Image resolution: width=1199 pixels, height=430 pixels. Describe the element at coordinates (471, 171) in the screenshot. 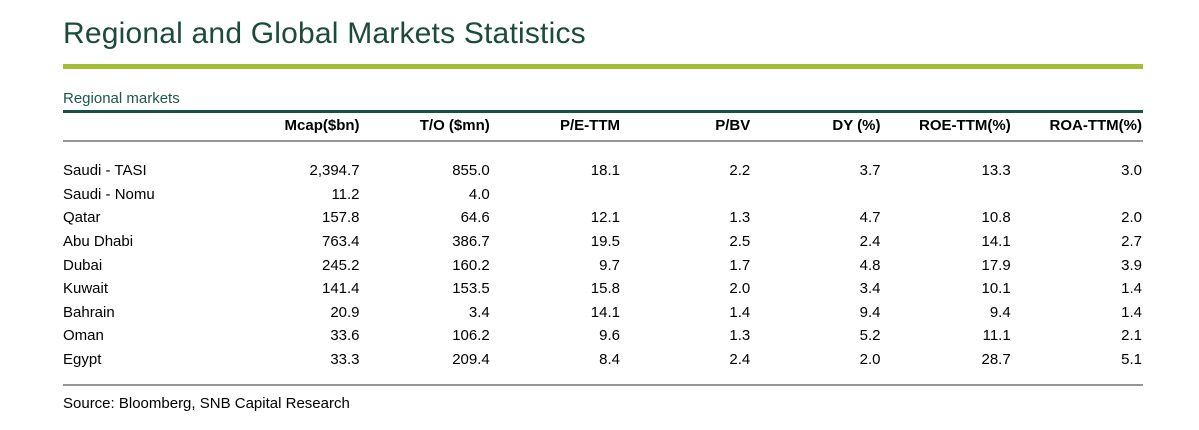

I see `value-cell: 855.0` at that location.